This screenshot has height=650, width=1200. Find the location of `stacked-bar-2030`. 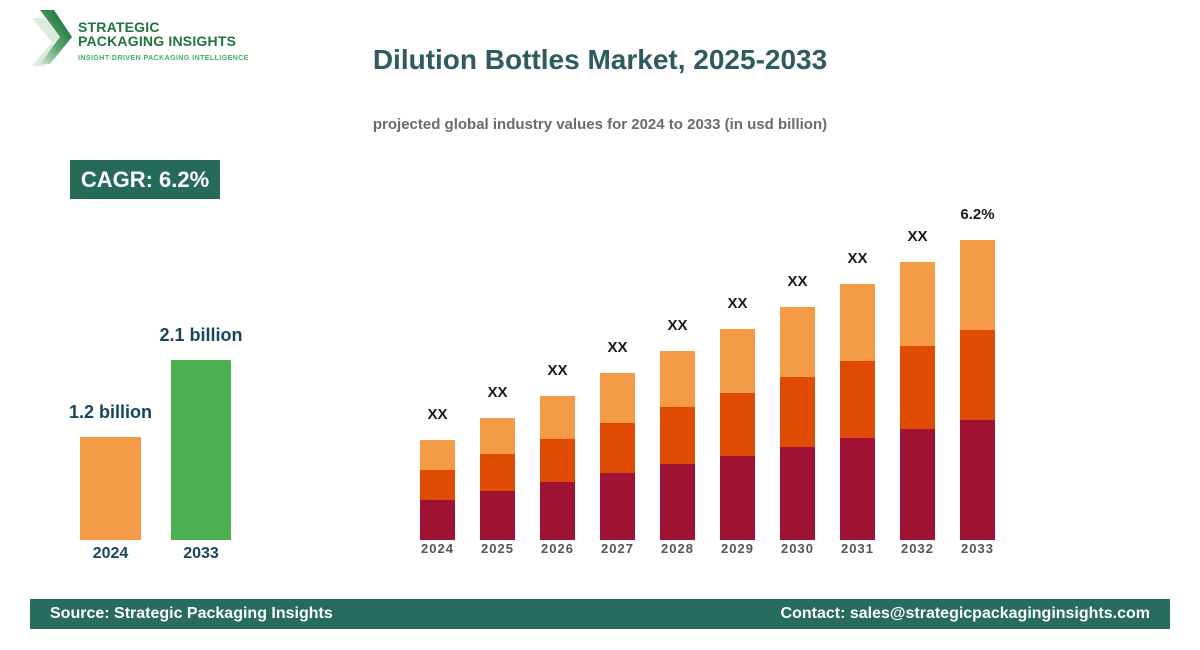

stacked-bar-2030 is located at coordinates (797, 423).